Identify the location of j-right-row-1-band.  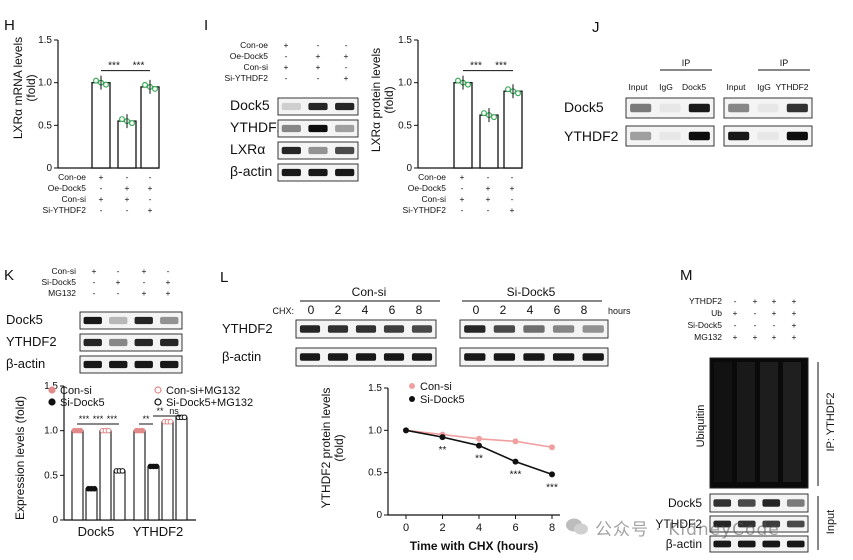
(768, 136).